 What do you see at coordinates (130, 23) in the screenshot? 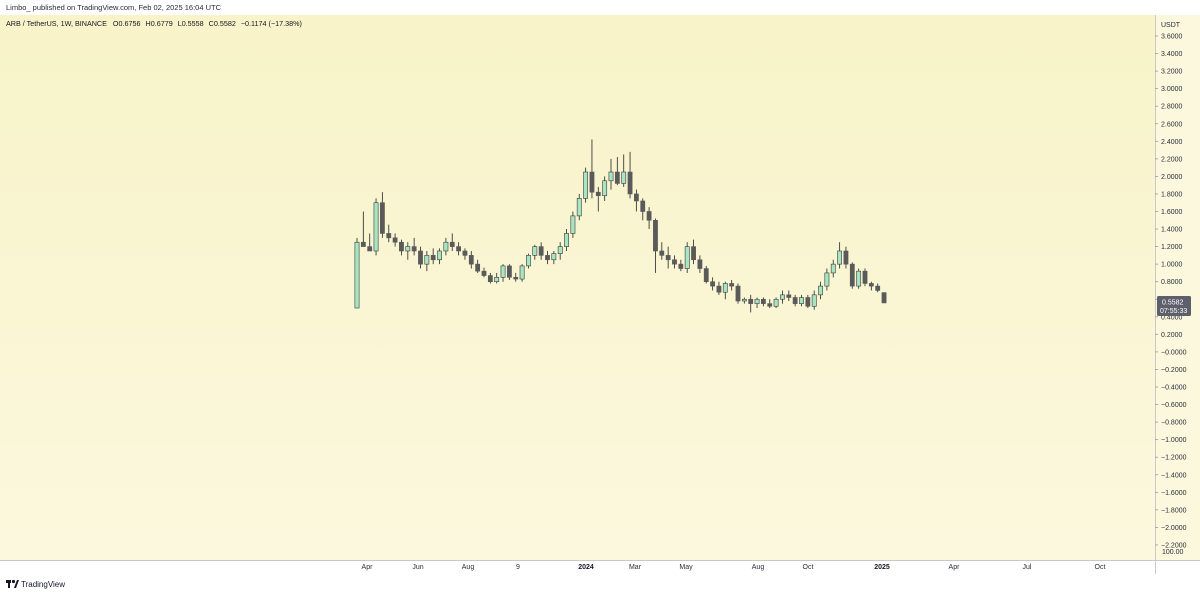
I see `legend-o-value: 0.6756` at bounding box center [130, 23].